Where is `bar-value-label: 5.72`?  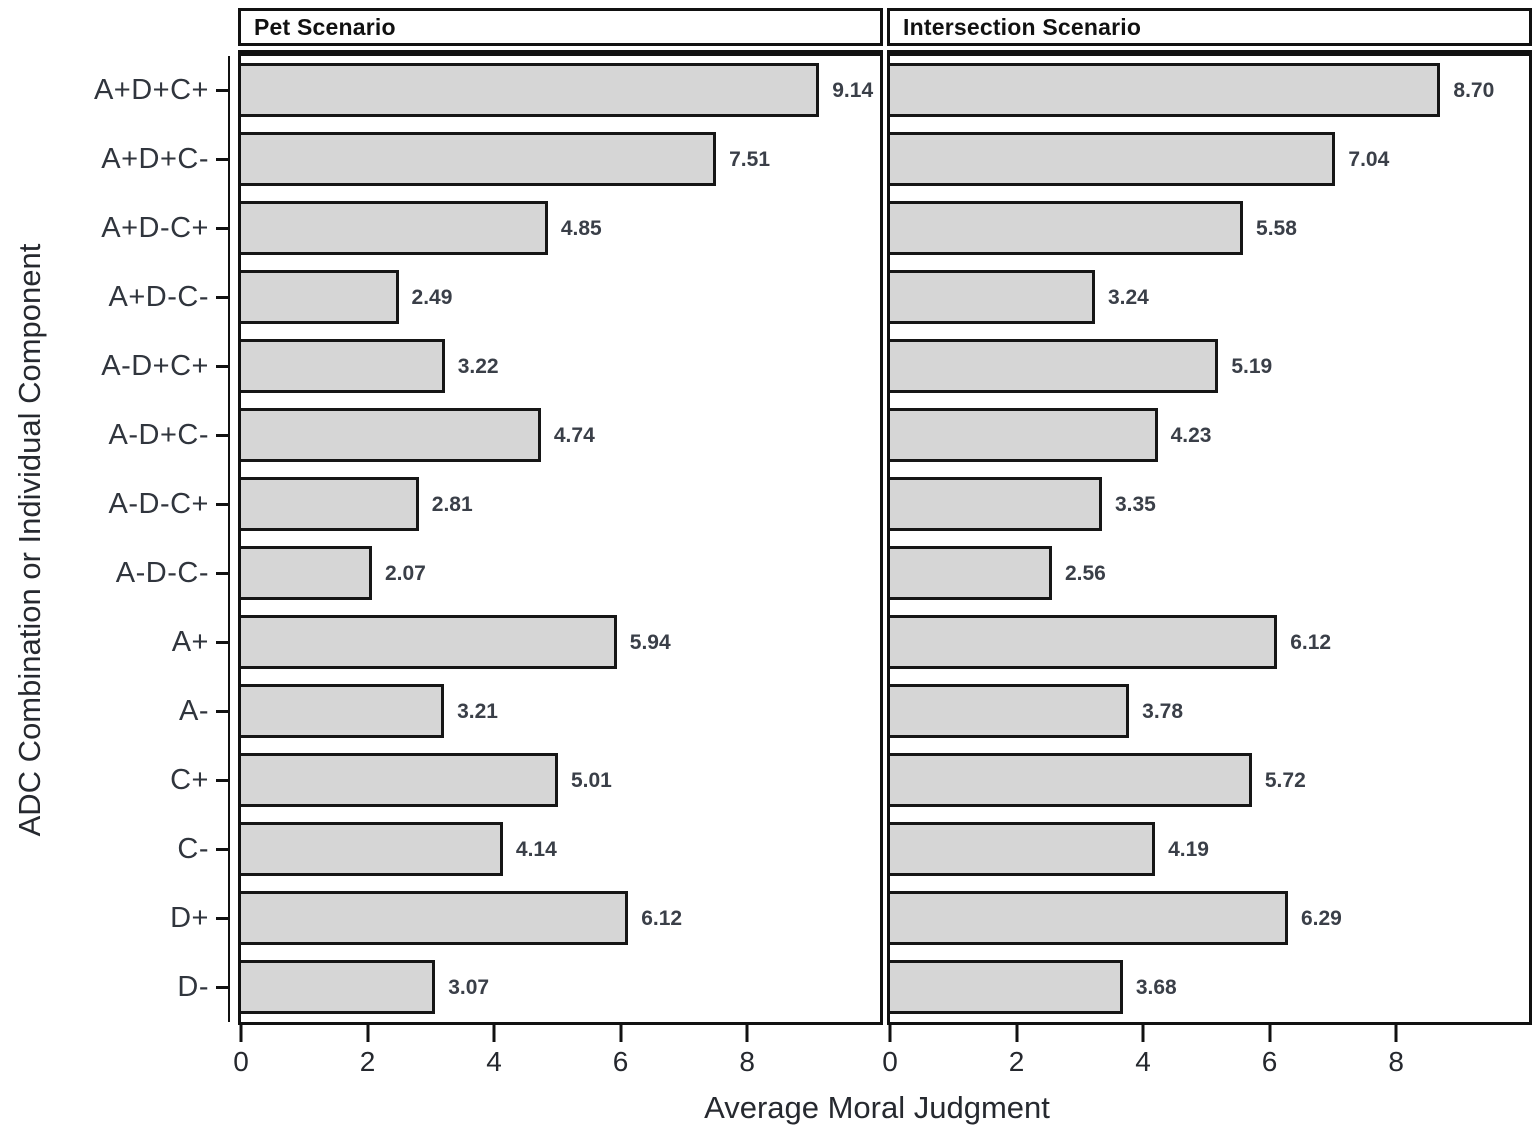
bar-value-label: 5.72 is located at coordinates (1285, 780).